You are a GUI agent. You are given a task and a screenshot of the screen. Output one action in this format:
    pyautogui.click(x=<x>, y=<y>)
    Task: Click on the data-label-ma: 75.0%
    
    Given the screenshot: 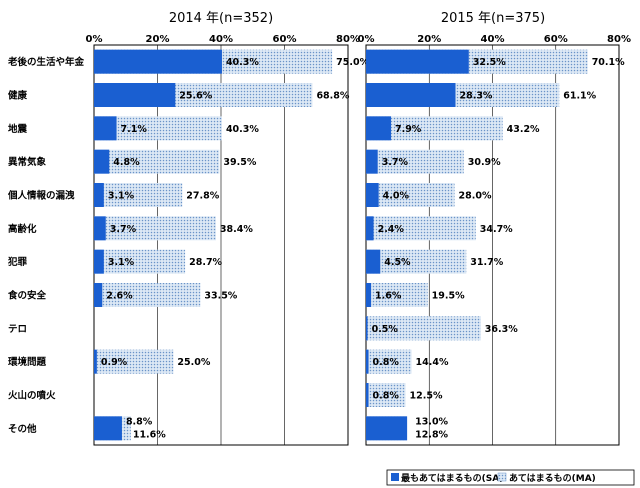 What is the action you would take?
    pyautogui.click(x=352, y=62)
    